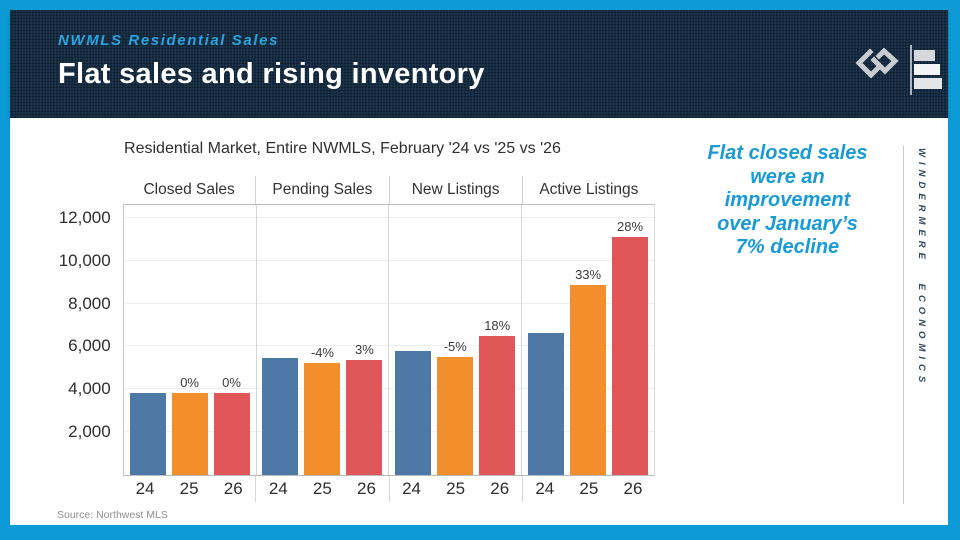  I want to click on bar-slot: 33%, so click(588, 340).